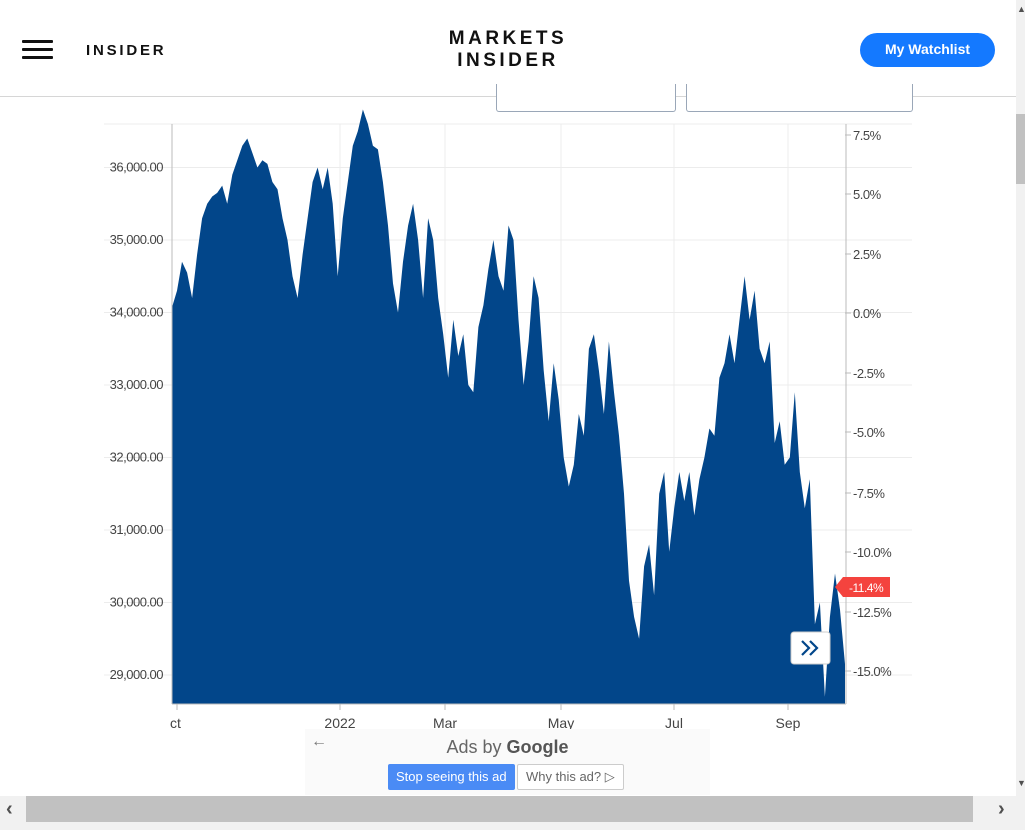 The width and height of the screenshot is (1025, 830). Describe the element at coordinates (1001, 809) in the screenshot. I see `scroll-right-icon: ›` at that location.